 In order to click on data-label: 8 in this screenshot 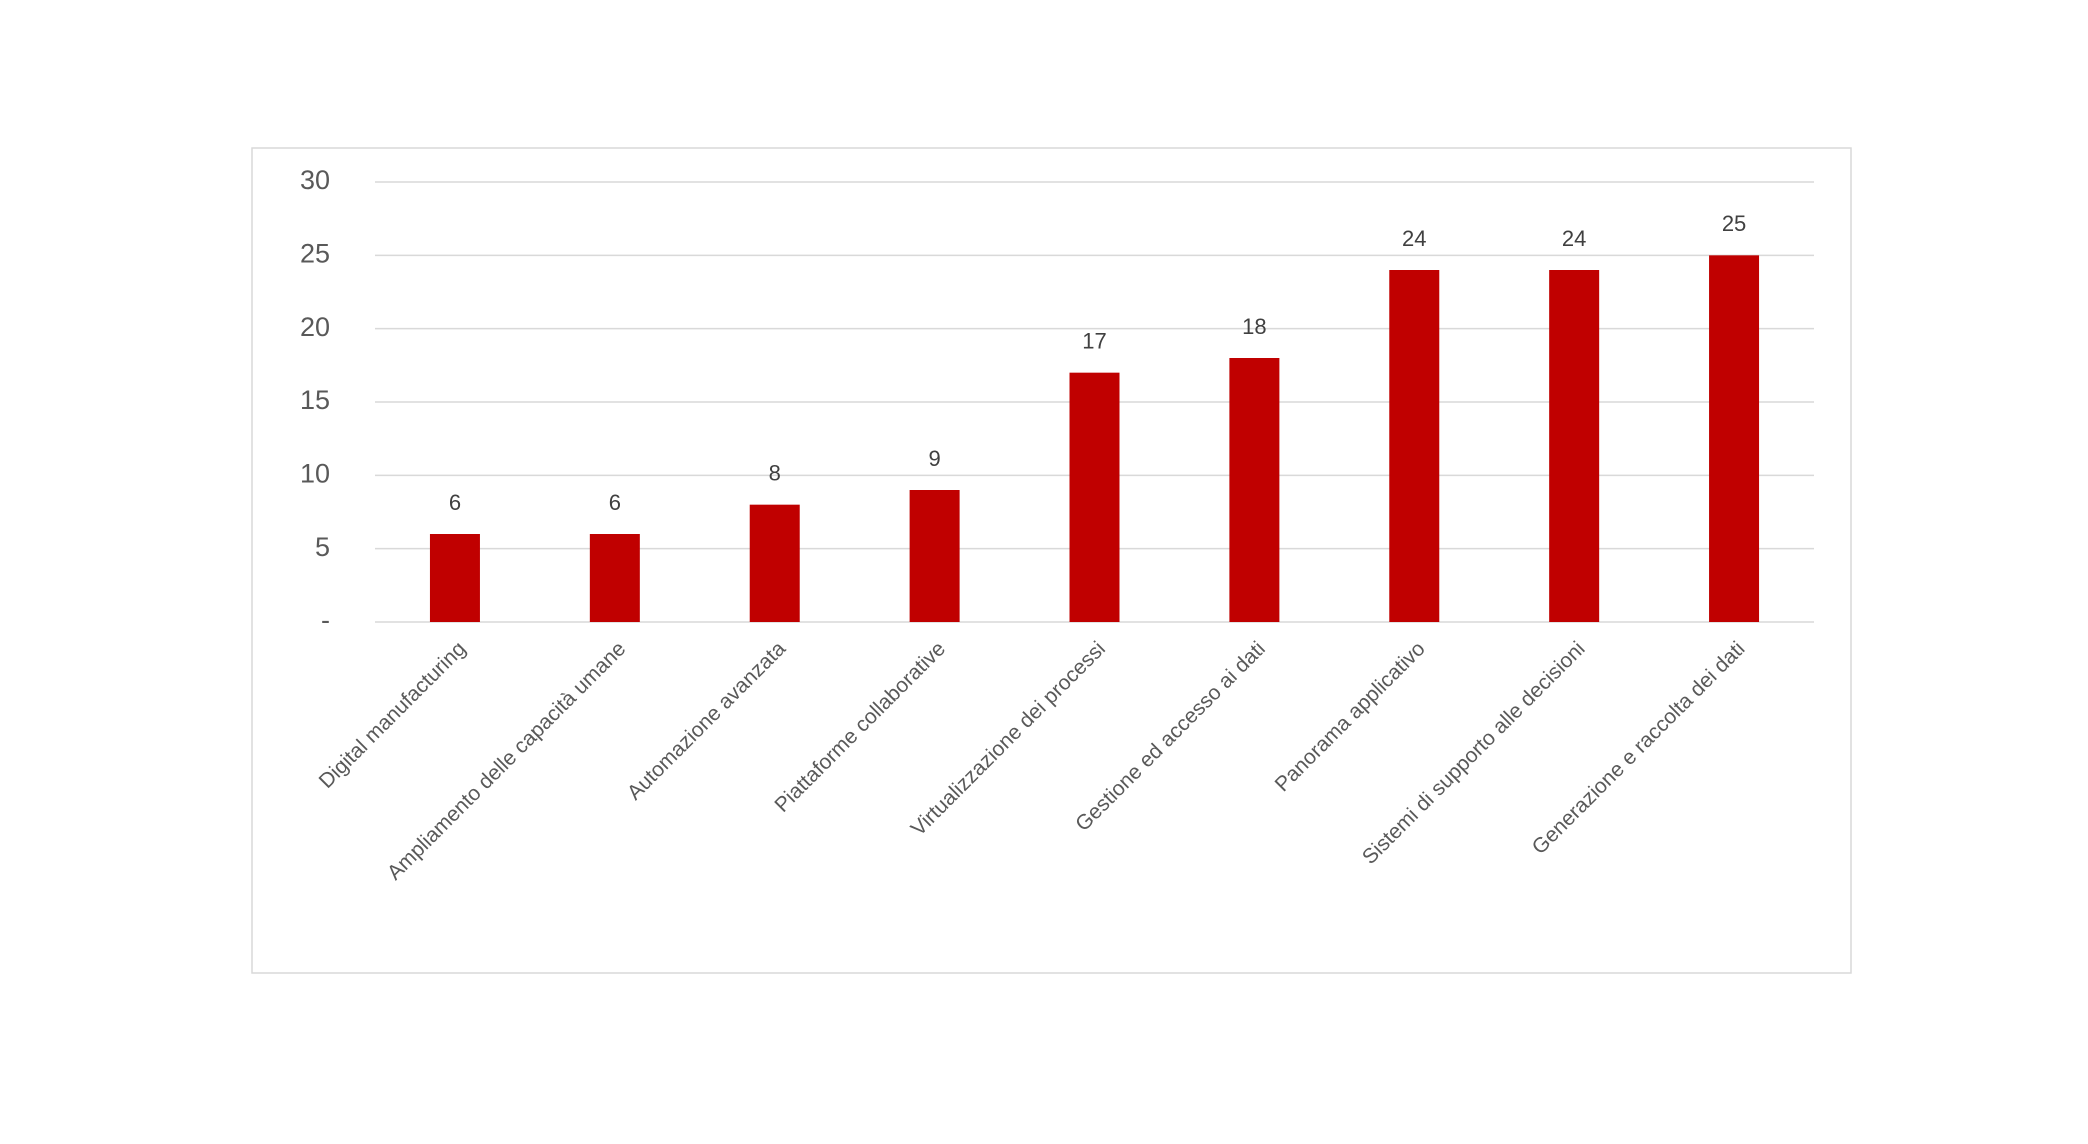, I will do `click(775, 472)`.